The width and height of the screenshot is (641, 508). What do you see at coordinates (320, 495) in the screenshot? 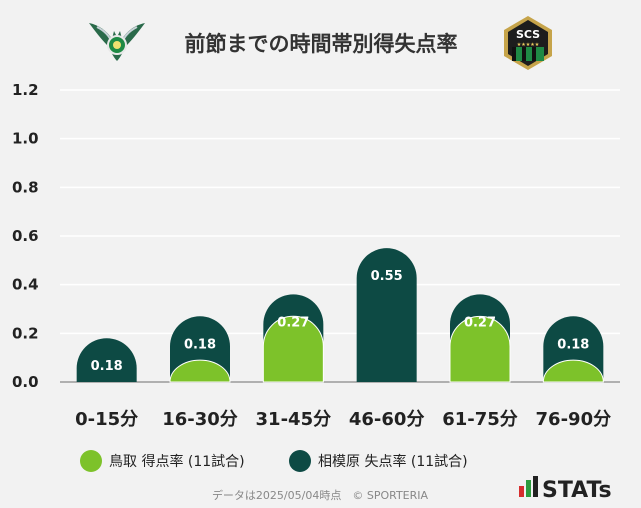
I see `footer-note: データは2025/05/04時点 © SPORTERIA` at bounding box center [320, 495].